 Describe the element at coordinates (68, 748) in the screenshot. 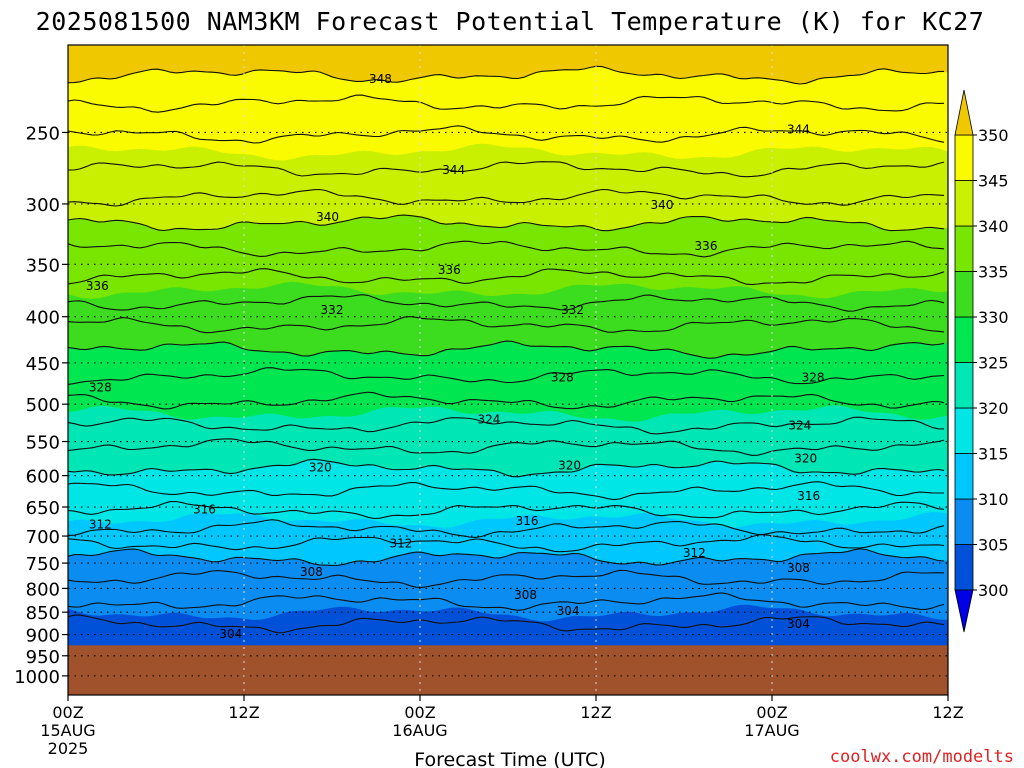

I see `x-tick-year: 2025` at that location.